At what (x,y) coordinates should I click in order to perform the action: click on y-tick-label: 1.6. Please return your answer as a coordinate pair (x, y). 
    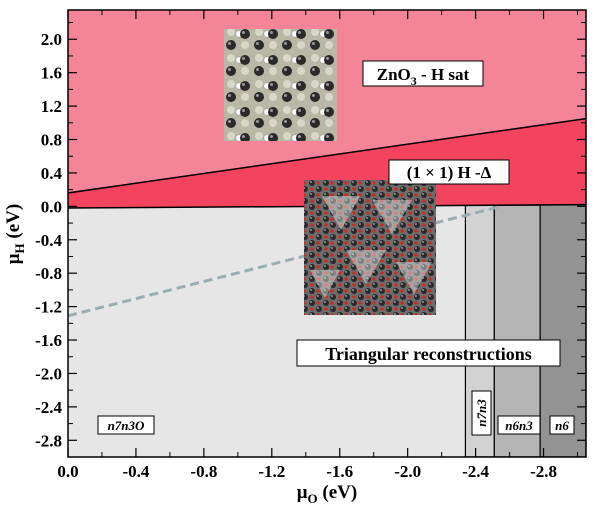
    Looking at the image, I should click on (51, 73).